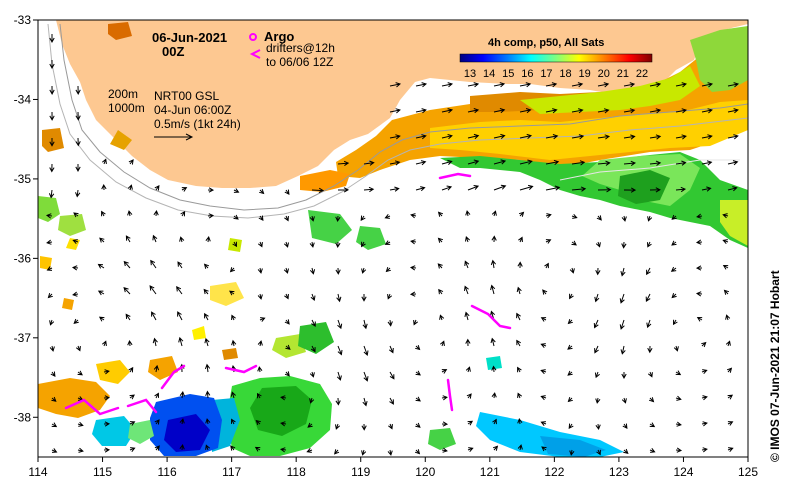 This screenshot has width=790, height=492. What do you see at coordinates (299, 62) in the screenshot?
I see `drifter-label-2: to 06/06 12Z` at bounding box center [299, 62].